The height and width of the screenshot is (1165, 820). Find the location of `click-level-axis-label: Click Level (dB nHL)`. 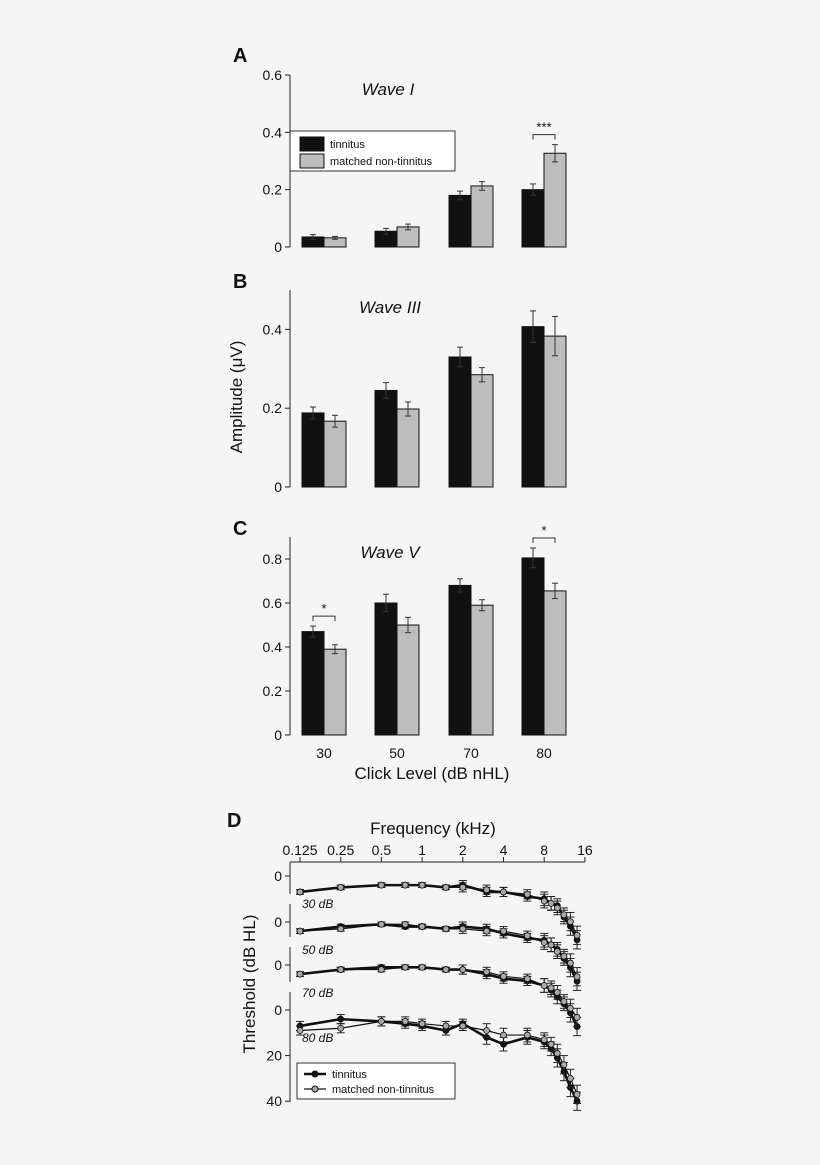

click-level-axis-label: Click Level (dB nHL) is located at coordinates (432, 773).